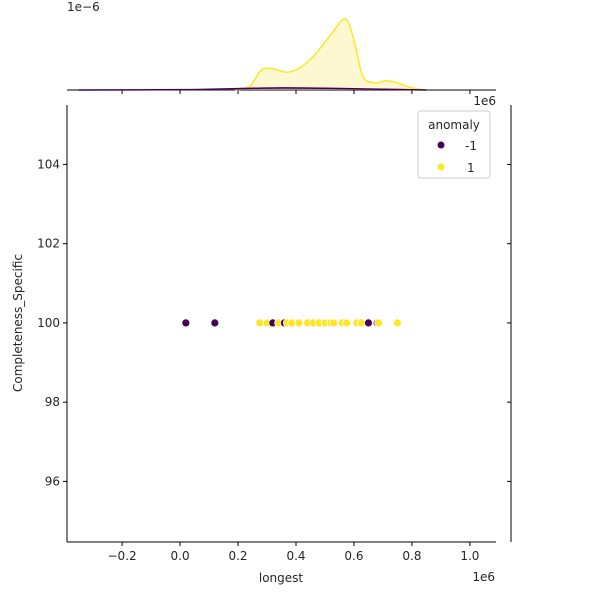 The width and height of the screenshot is (600, 600). Describe the element at coordinates (48, 323) in the screenshot. I see `y-tick-label: 100` at that location.